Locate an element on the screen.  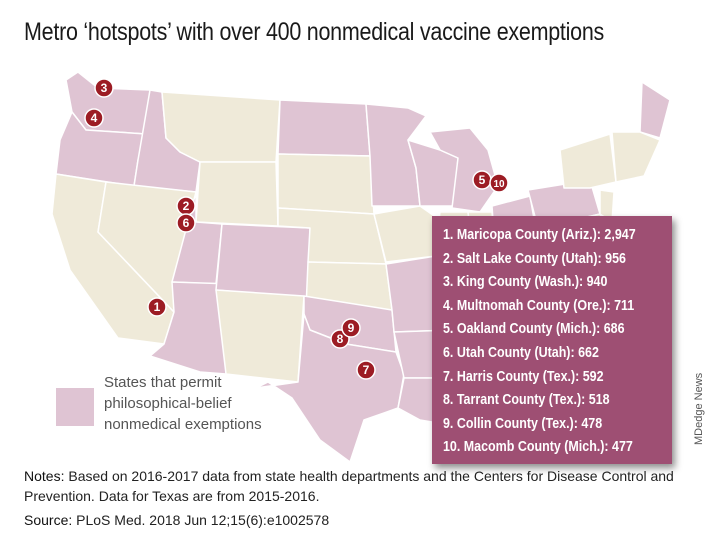
county-marker: 1 is located at coordinates (157, 307).